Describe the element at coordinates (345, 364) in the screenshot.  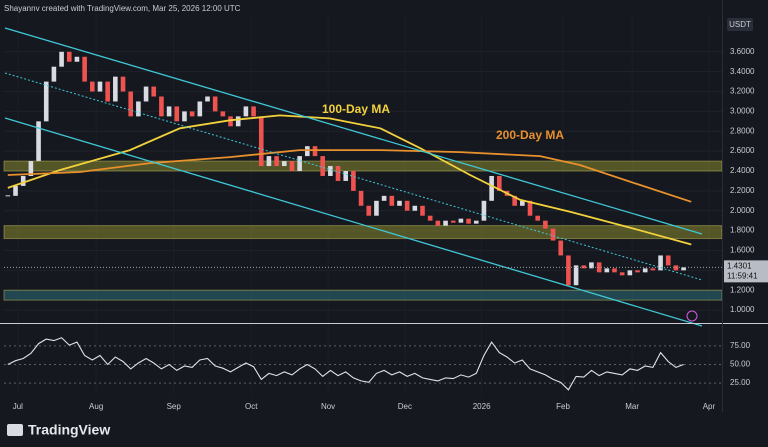
I see `rsi-line` at that location.